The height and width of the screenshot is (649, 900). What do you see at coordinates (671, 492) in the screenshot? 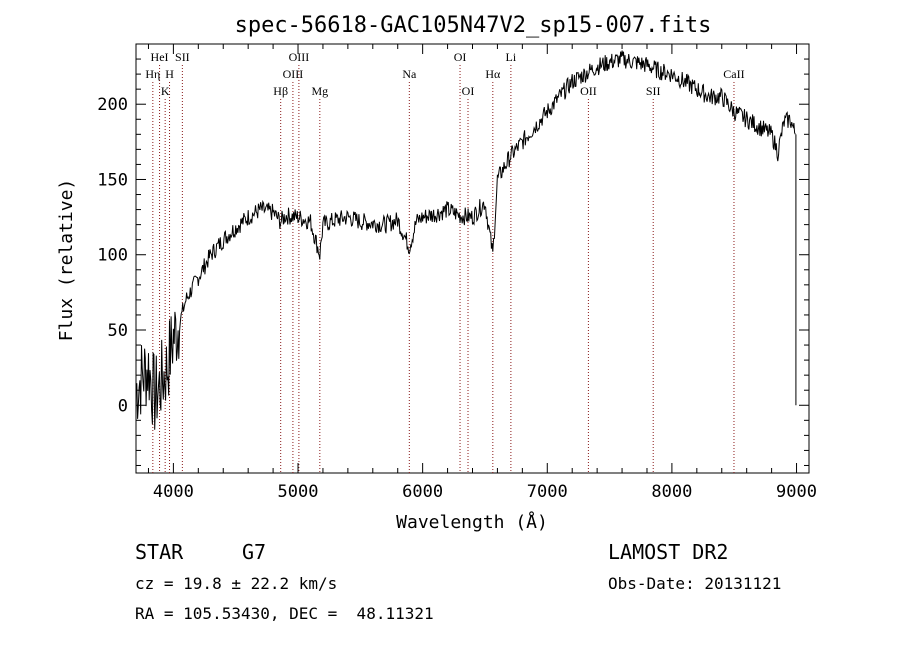
I see `x-tick-label: 8000` at bounding box center [671, 492].